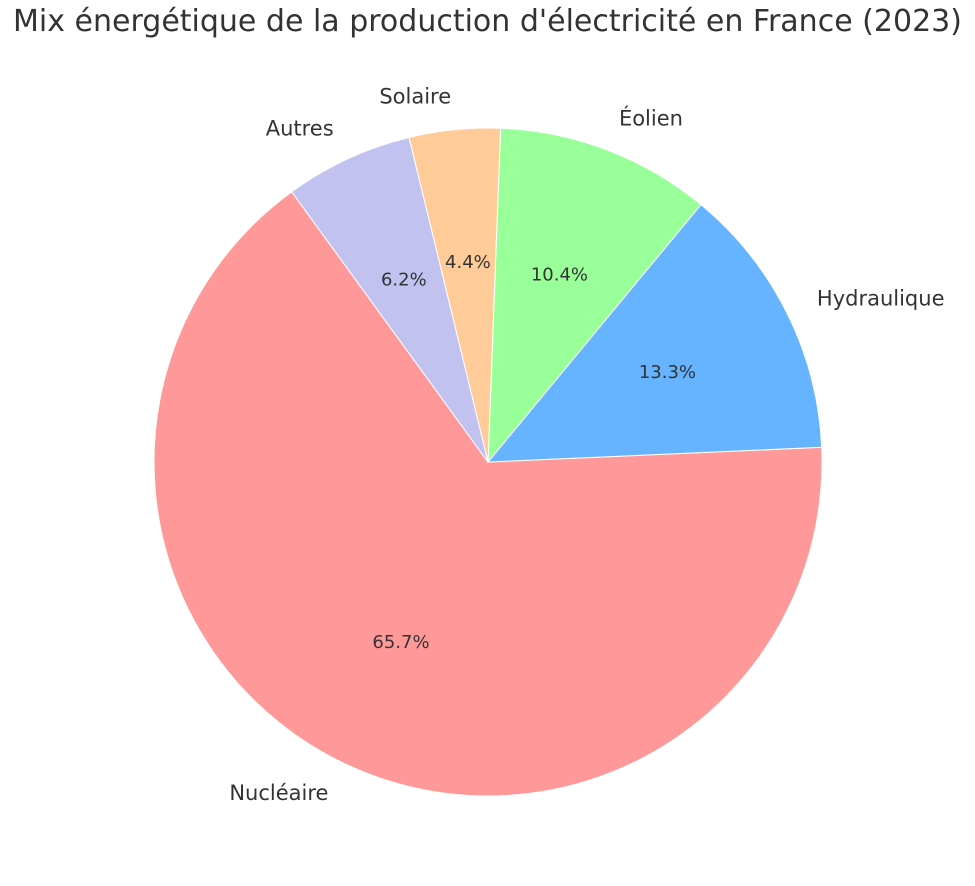  What do you see at coordinates (278, 793) in the screenshot?
I see `slice-label-nucleaire: Nucléaire` at bounding box center [278, 793].